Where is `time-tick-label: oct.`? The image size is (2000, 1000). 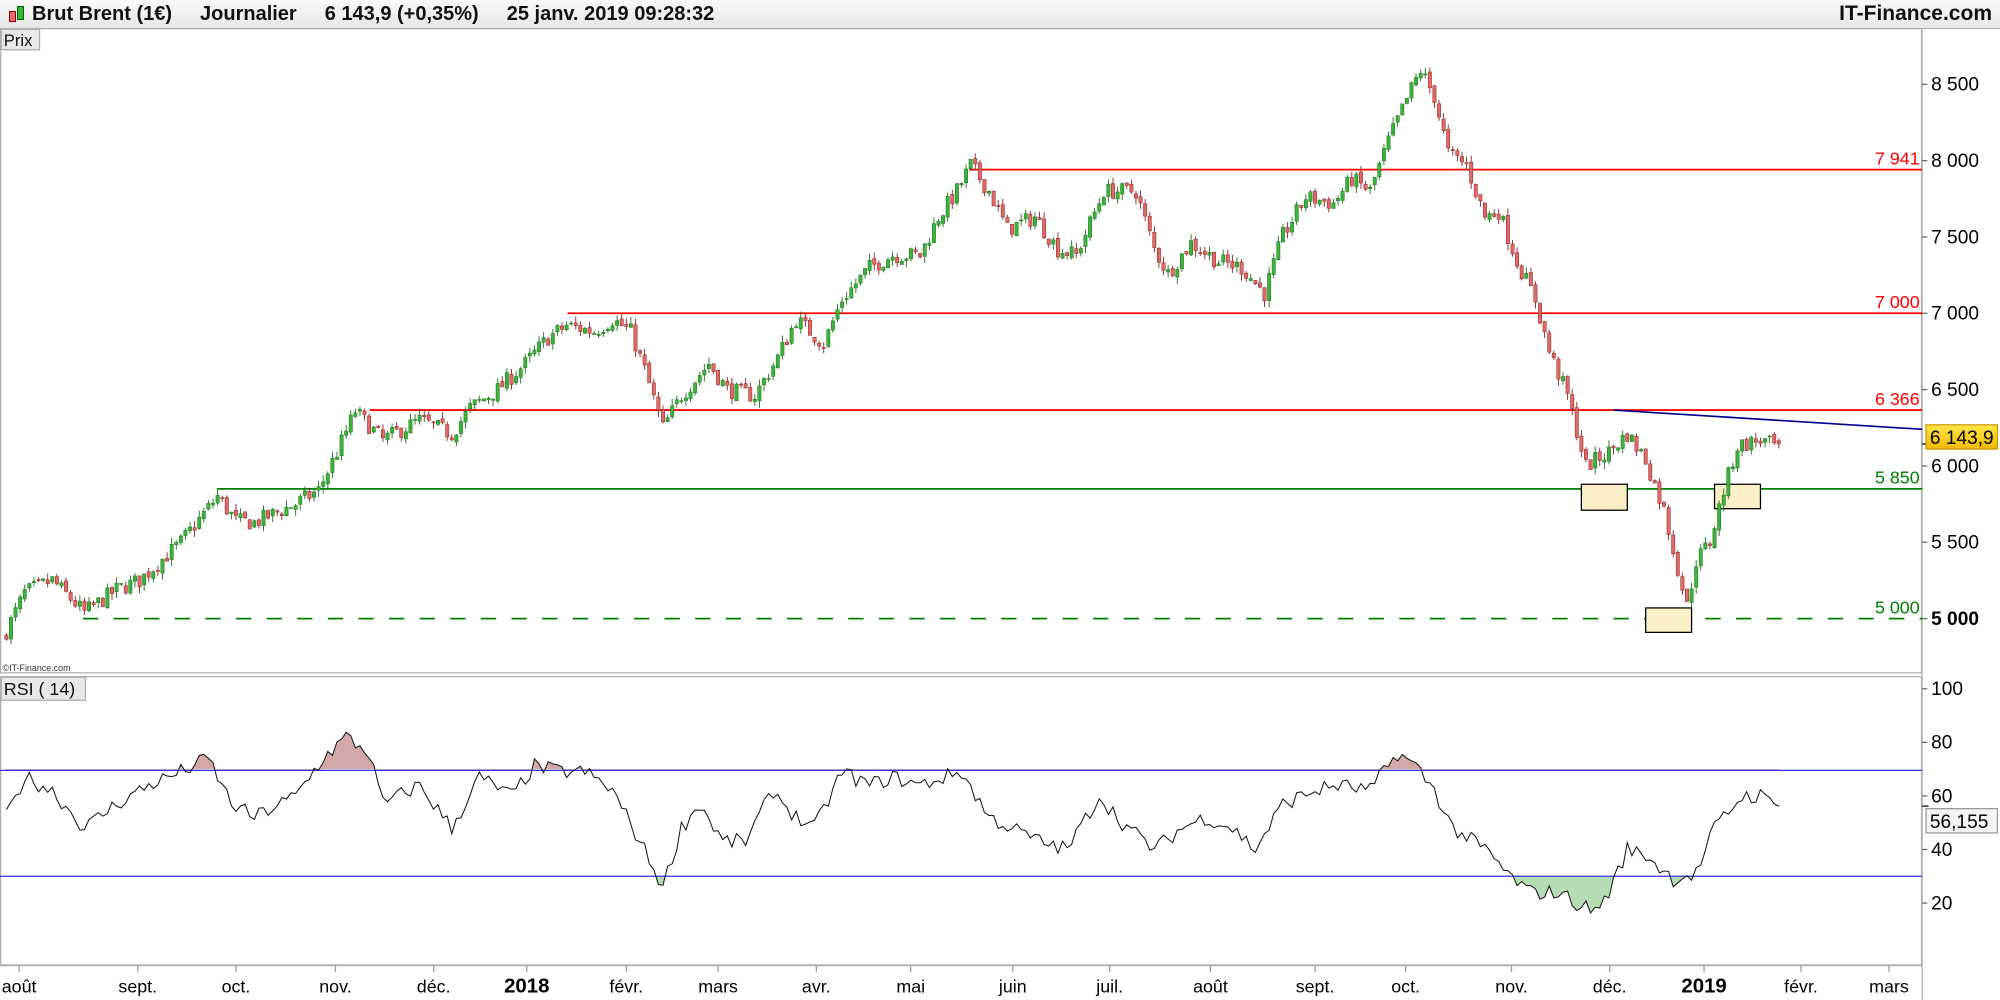
time-tick-label: oct. is located at coordinates (236, 986).